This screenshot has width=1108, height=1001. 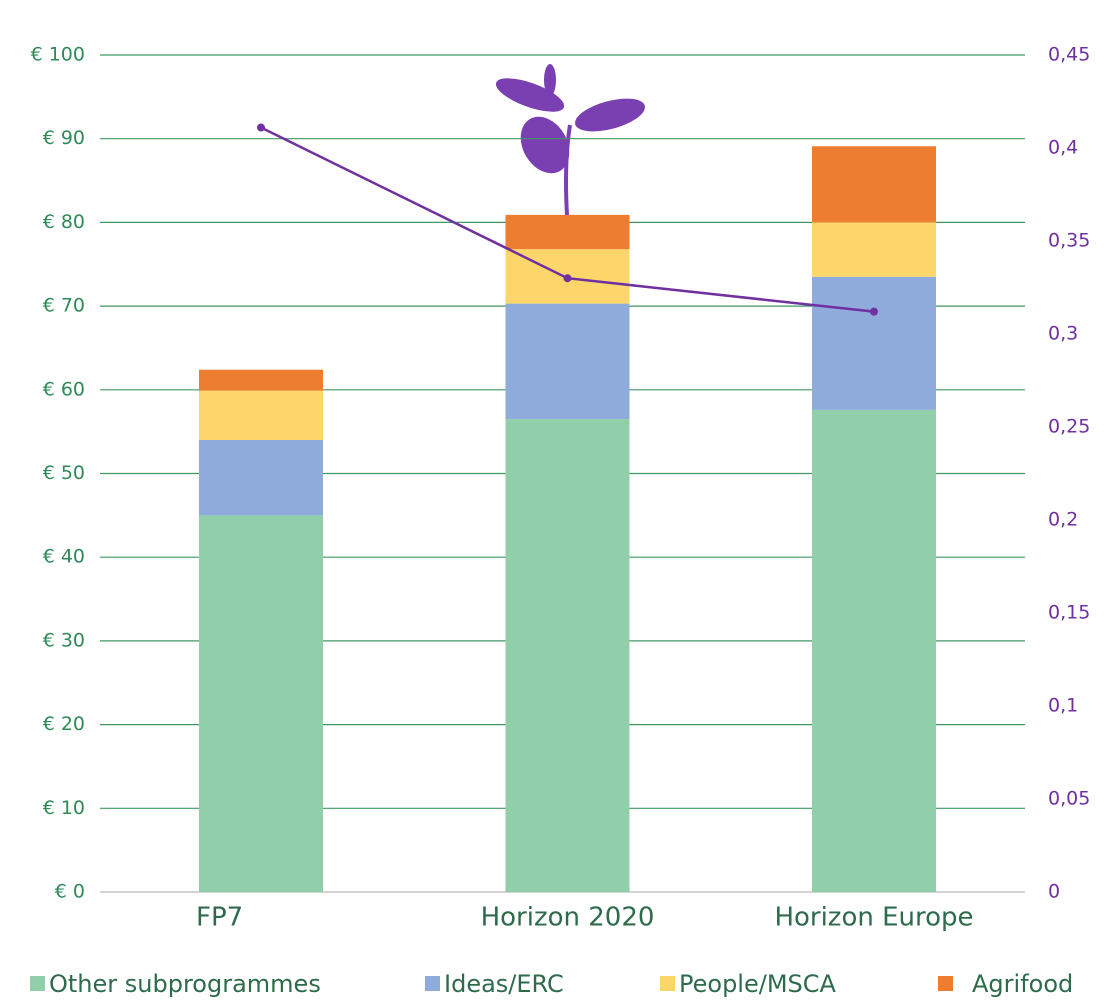 I want to click on y2-tick-label: 0,15, so click(x=1069, y=613).